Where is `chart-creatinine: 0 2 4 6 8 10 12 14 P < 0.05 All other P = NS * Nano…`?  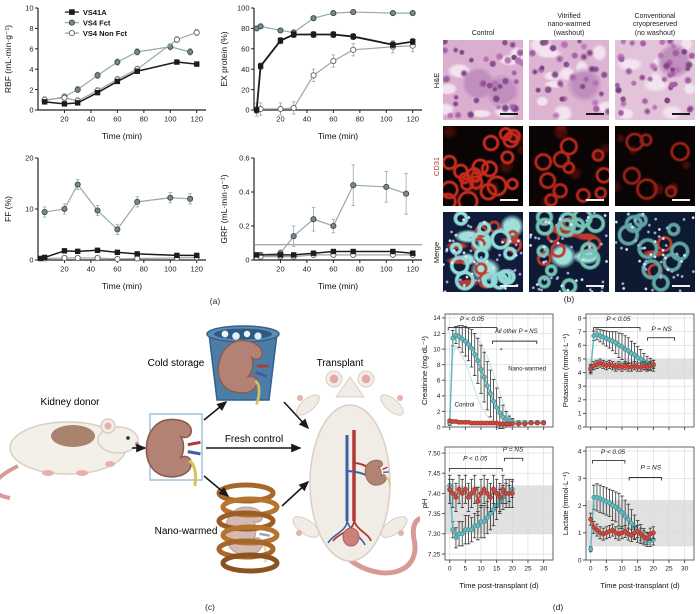 chart-creatinine: 0 2 4 6 8 10 12 14 P < 0.05 All other P = NS * Nano… is located at coordinates (488, 376).